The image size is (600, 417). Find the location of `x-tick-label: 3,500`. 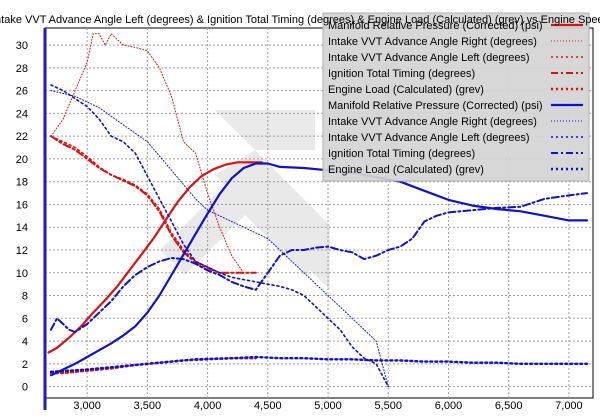

x-tick-label: 3,500 is located at coordinates (148, 406).